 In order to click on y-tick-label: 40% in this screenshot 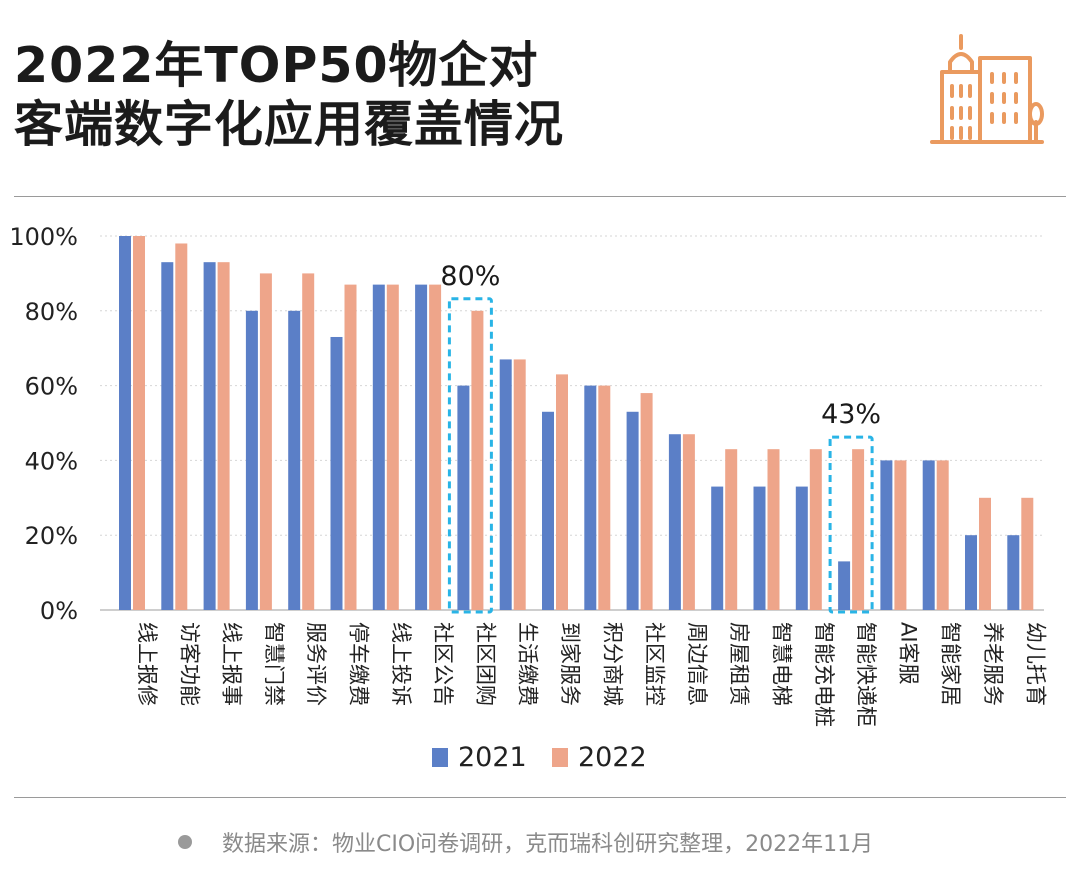, I will do `click(51, 461)`.